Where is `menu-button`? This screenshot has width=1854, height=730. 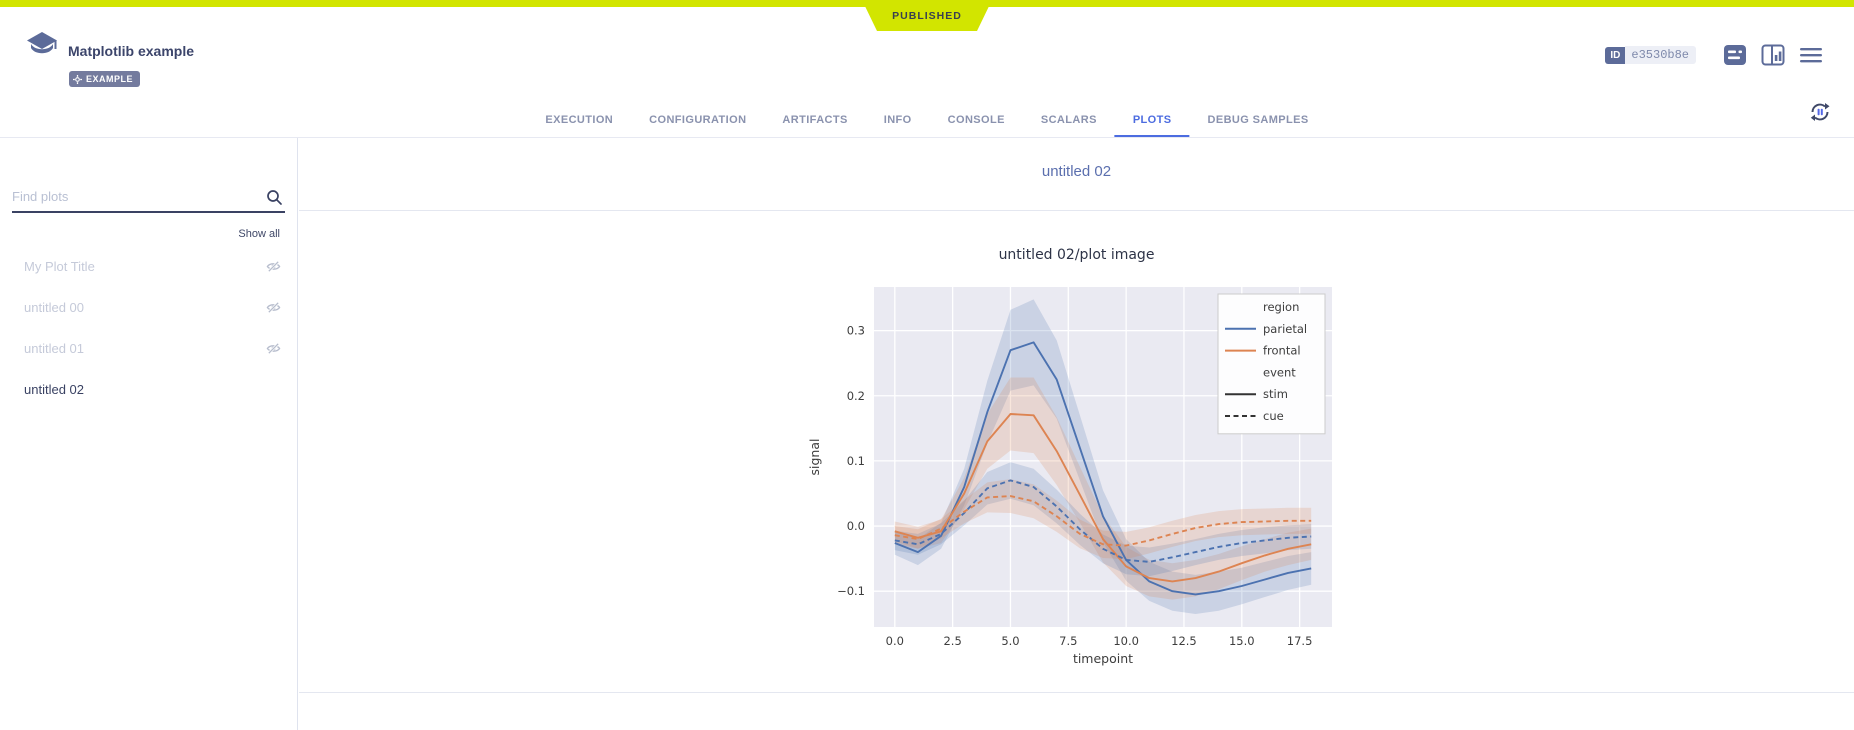 menu-button is located at coordinates (1811, 55).